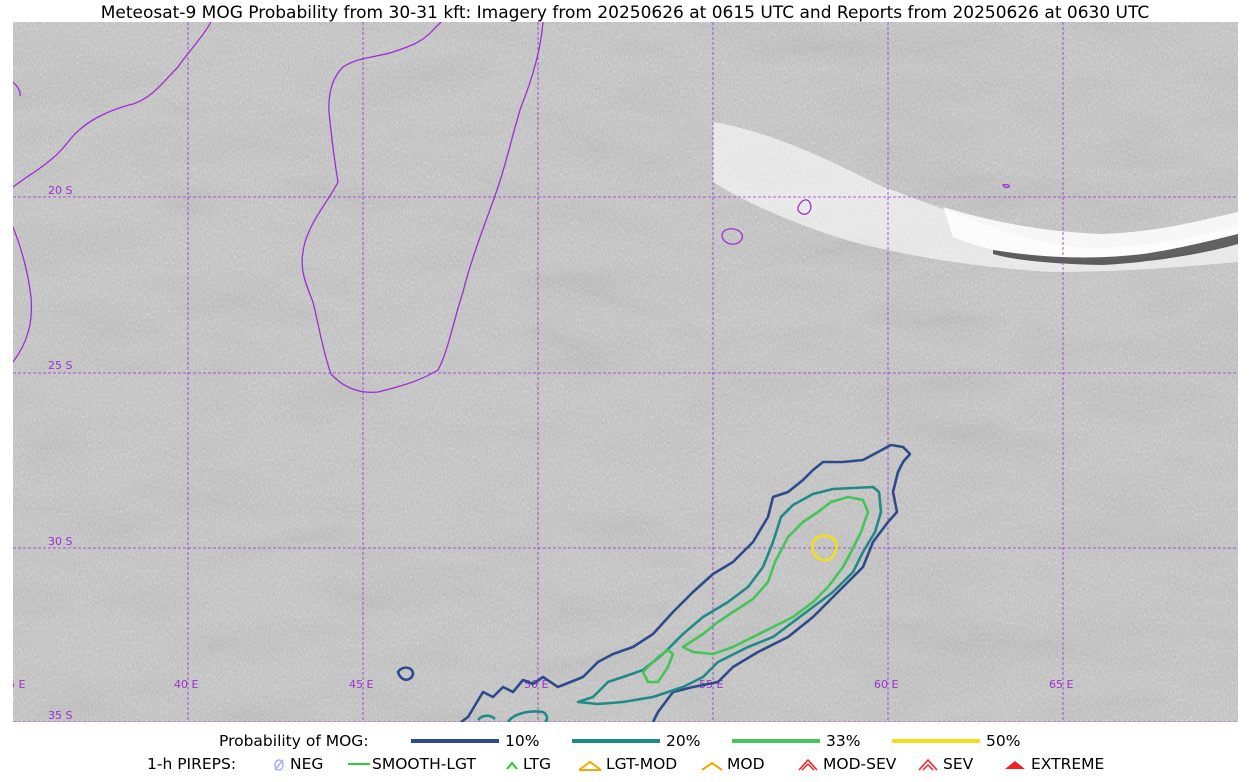  I want to click on level-20-label: 20%, so click(683, 741).